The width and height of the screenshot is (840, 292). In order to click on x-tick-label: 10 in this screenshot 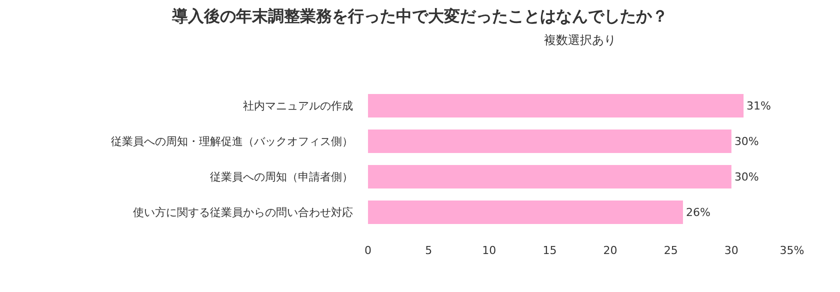, I will do `click(489, 250)`.